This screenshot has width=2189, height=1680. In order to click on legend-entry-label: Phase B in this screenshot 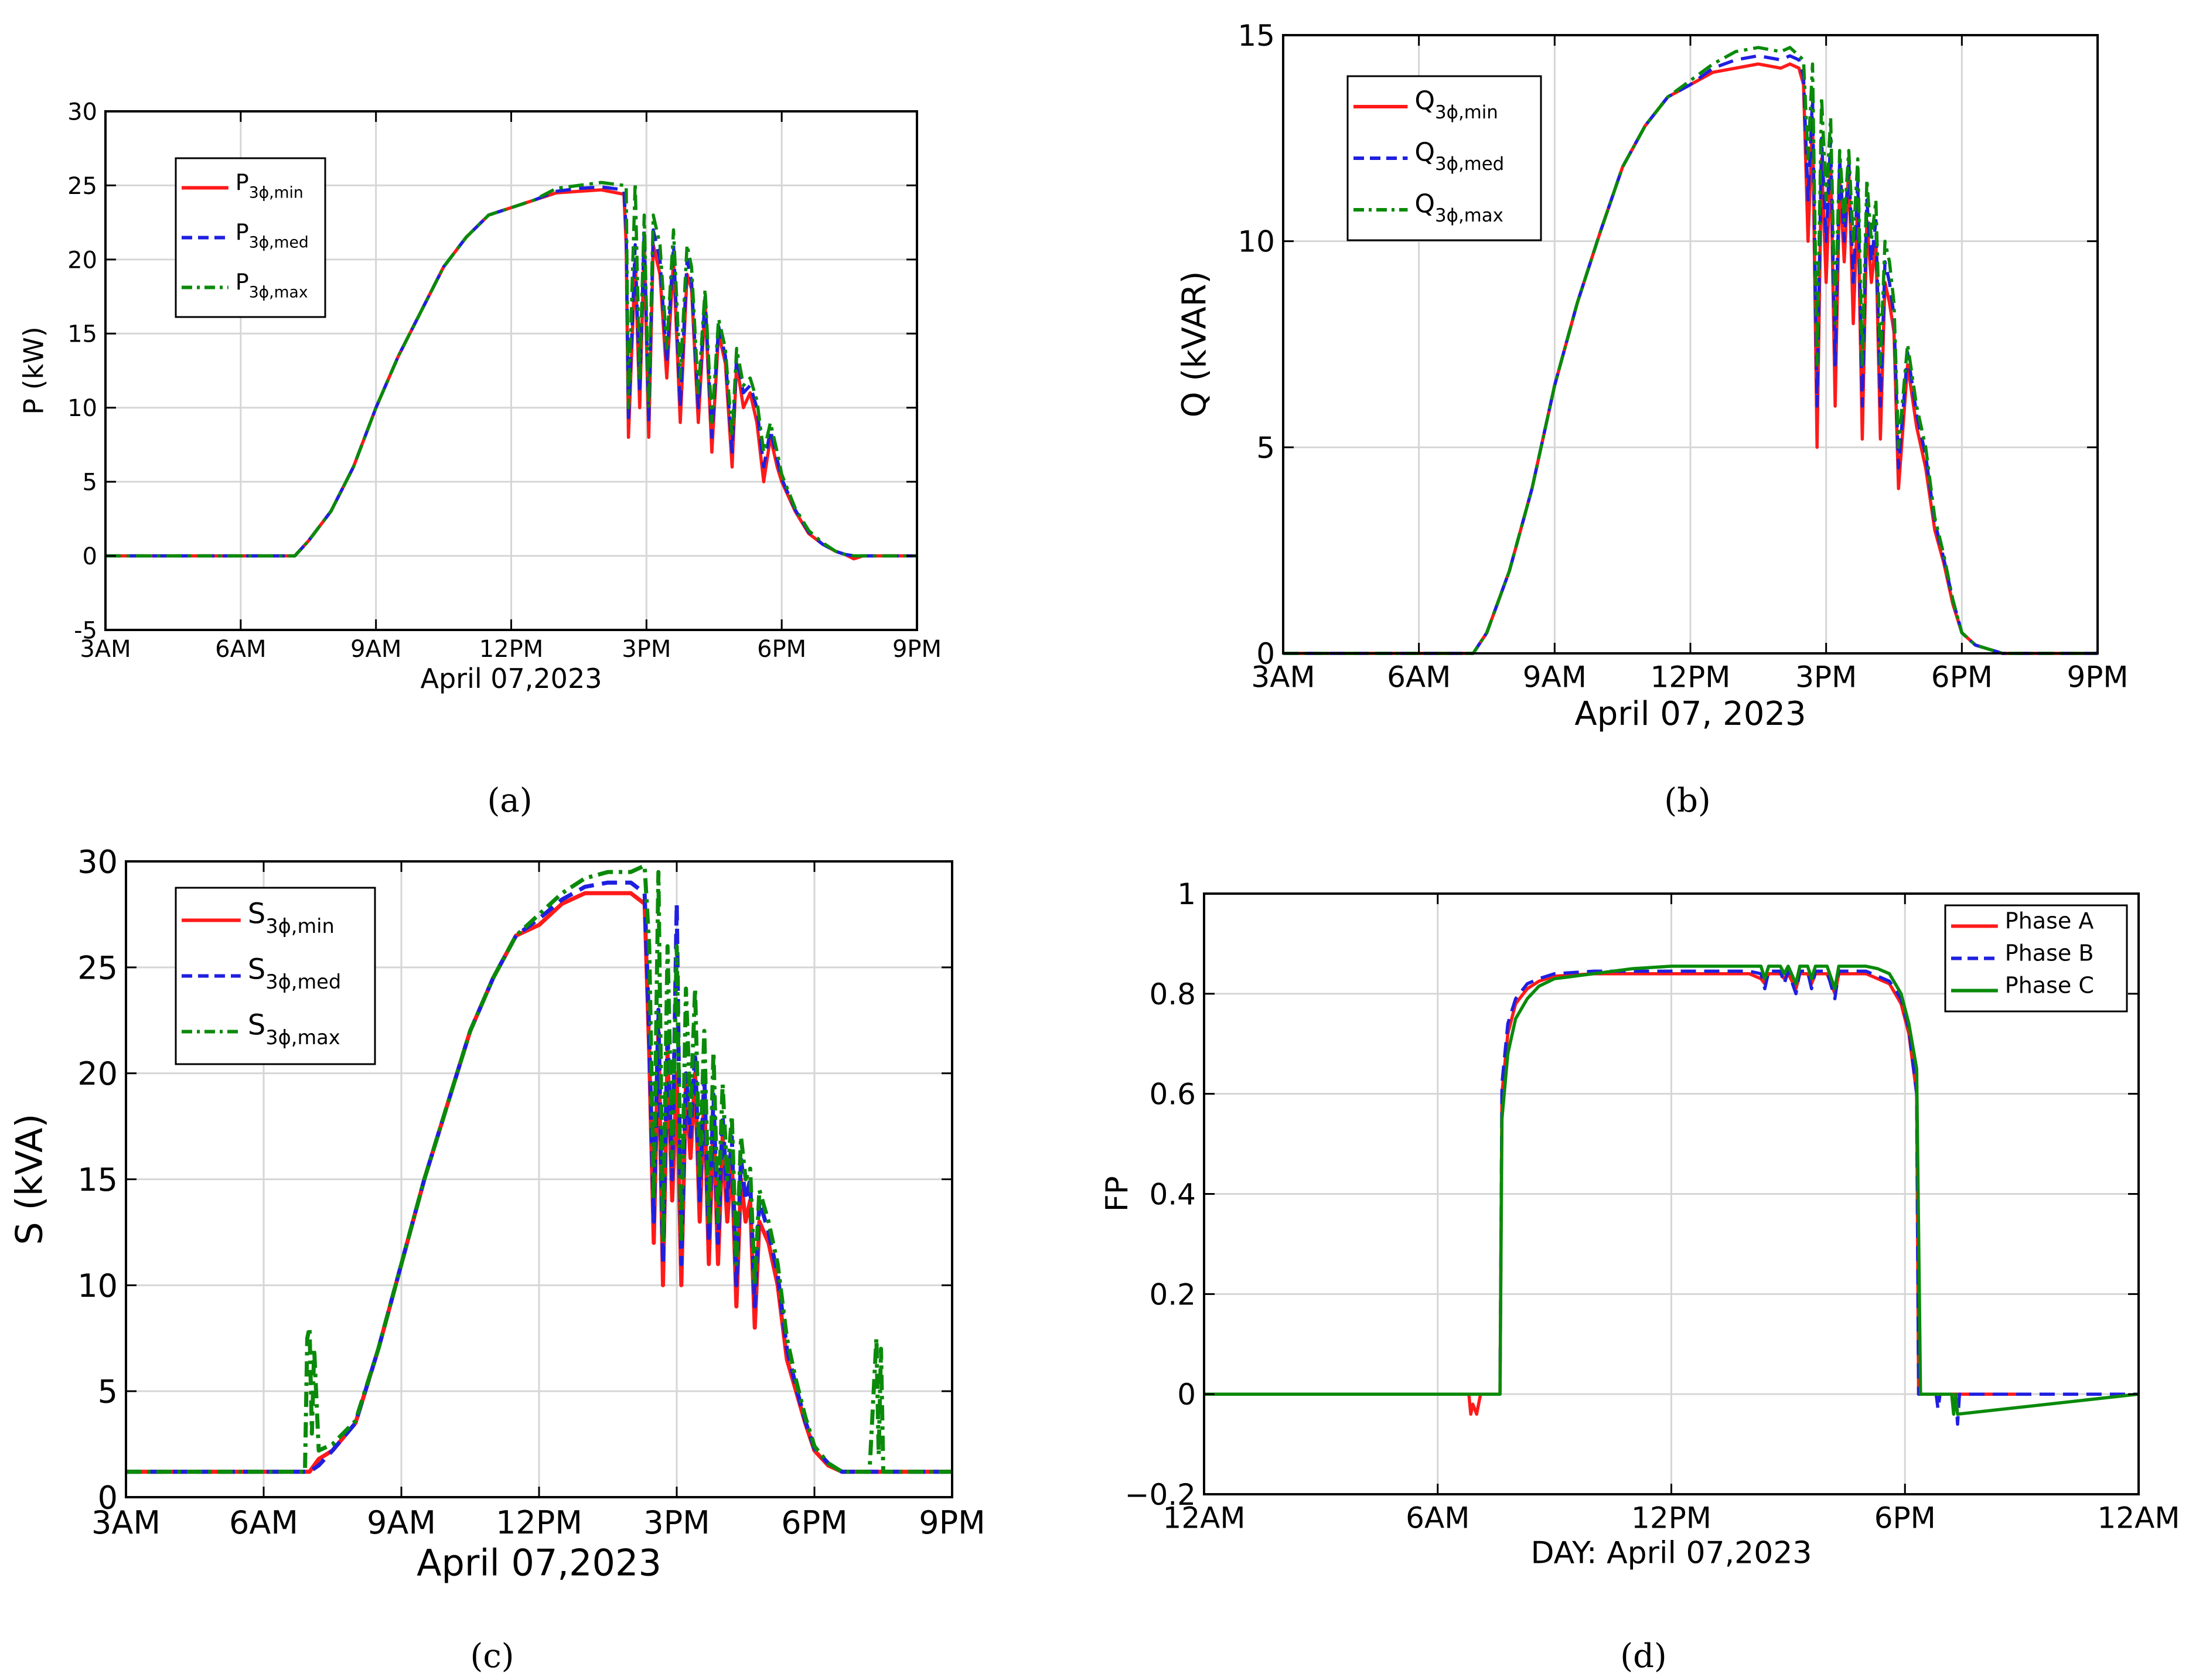, I will do `click(2049, 953)`.